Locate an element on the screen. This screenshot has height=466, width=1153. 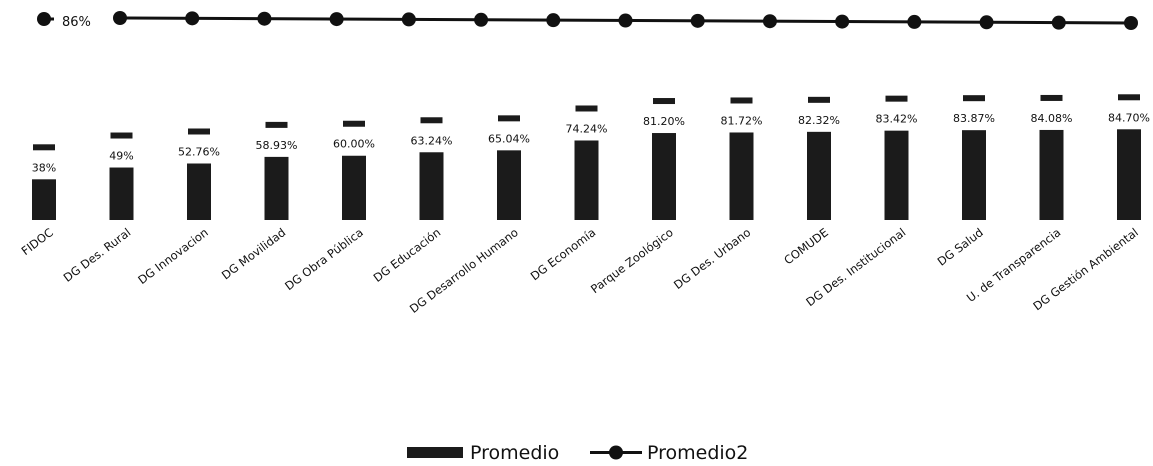
category-label-12: DG Salud is located at coordinates (960, 246).